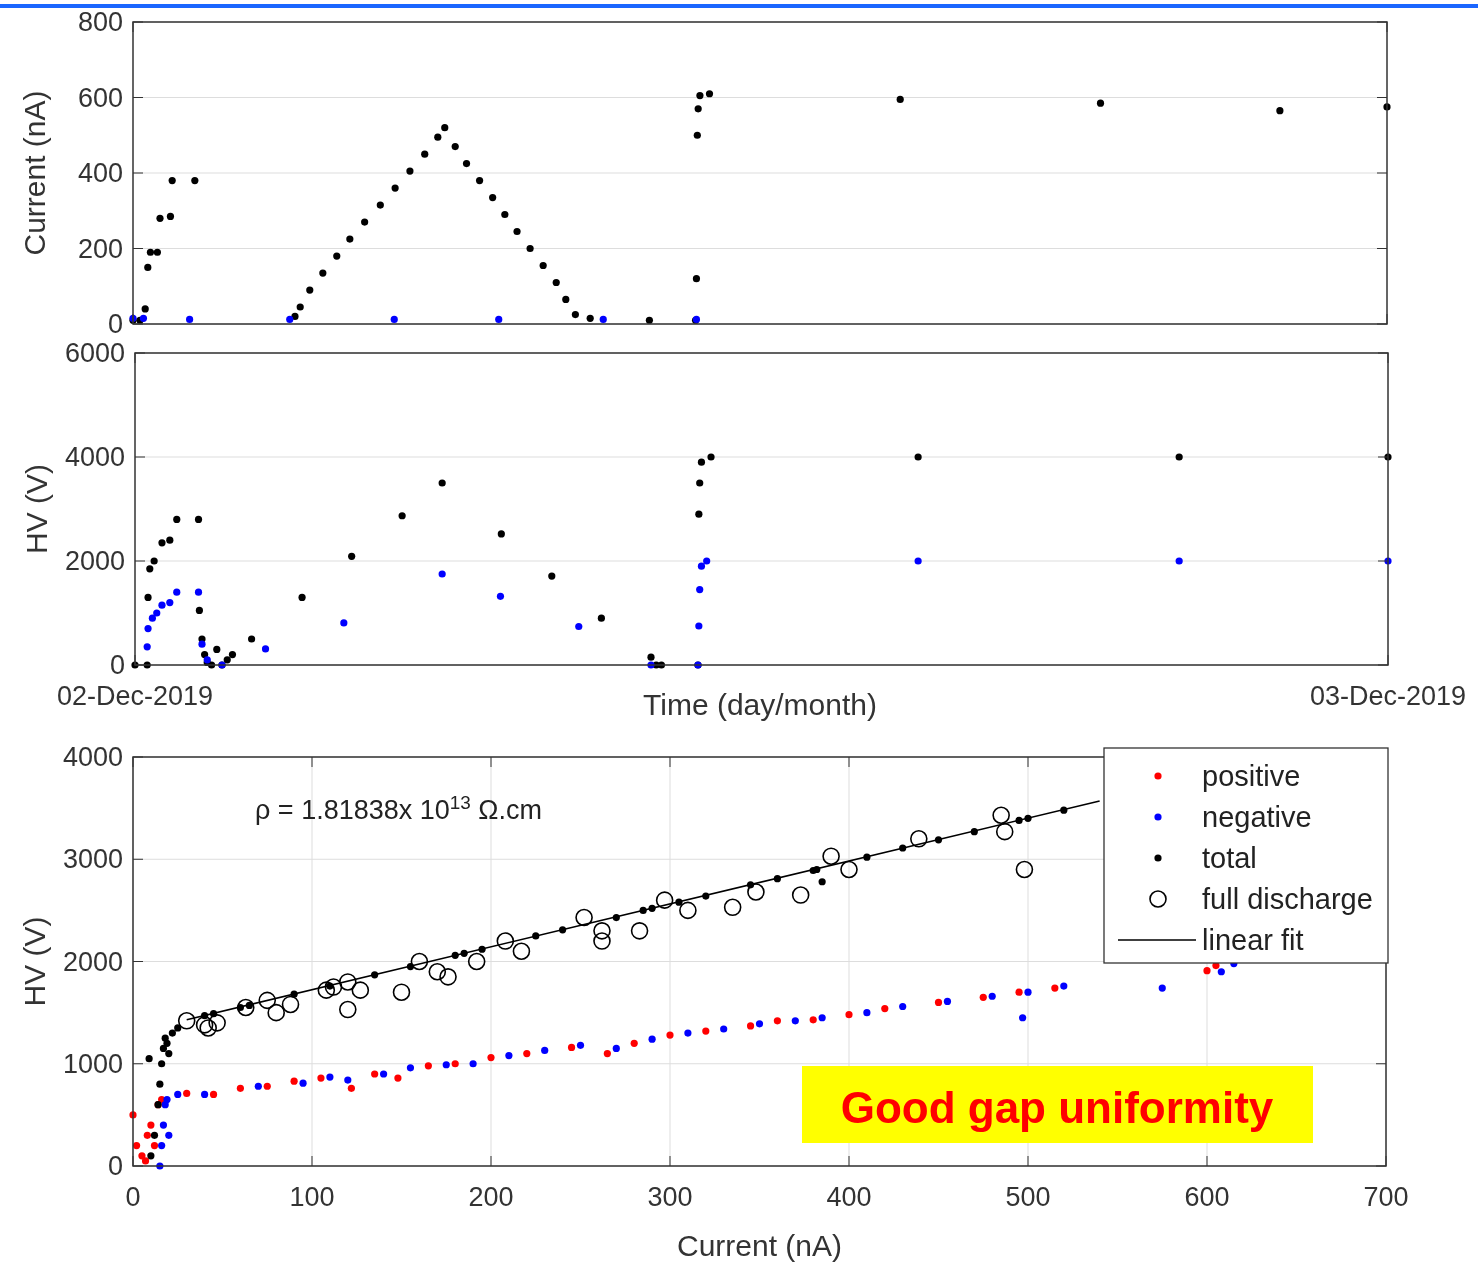  I want to click on y-axis-title: Current (nA), so click(34, 173).